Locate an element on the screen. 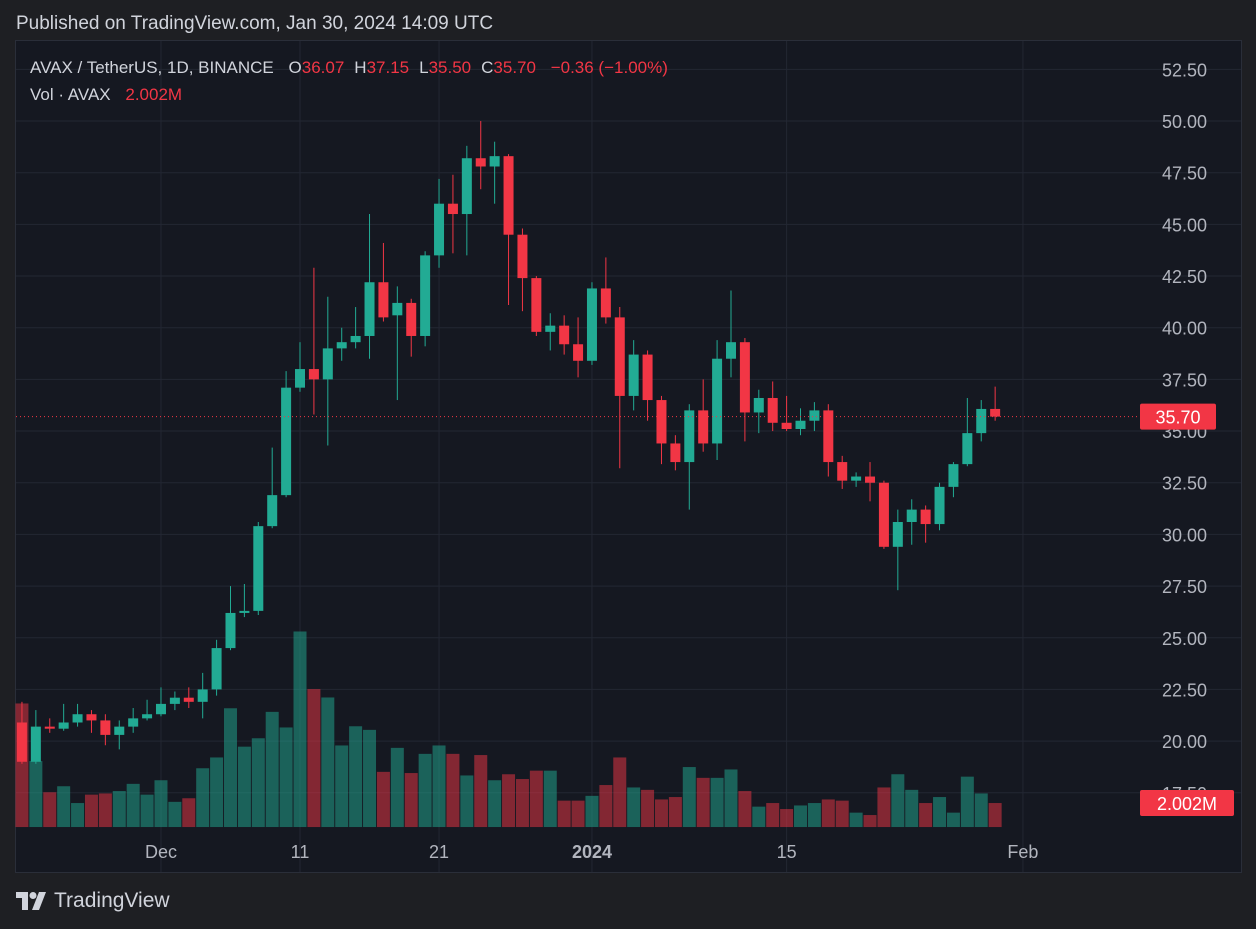 Image resolution: width=1256 pixels, height=929 pixels. x-tick-label: 21 is located at coordinates (439, 852).